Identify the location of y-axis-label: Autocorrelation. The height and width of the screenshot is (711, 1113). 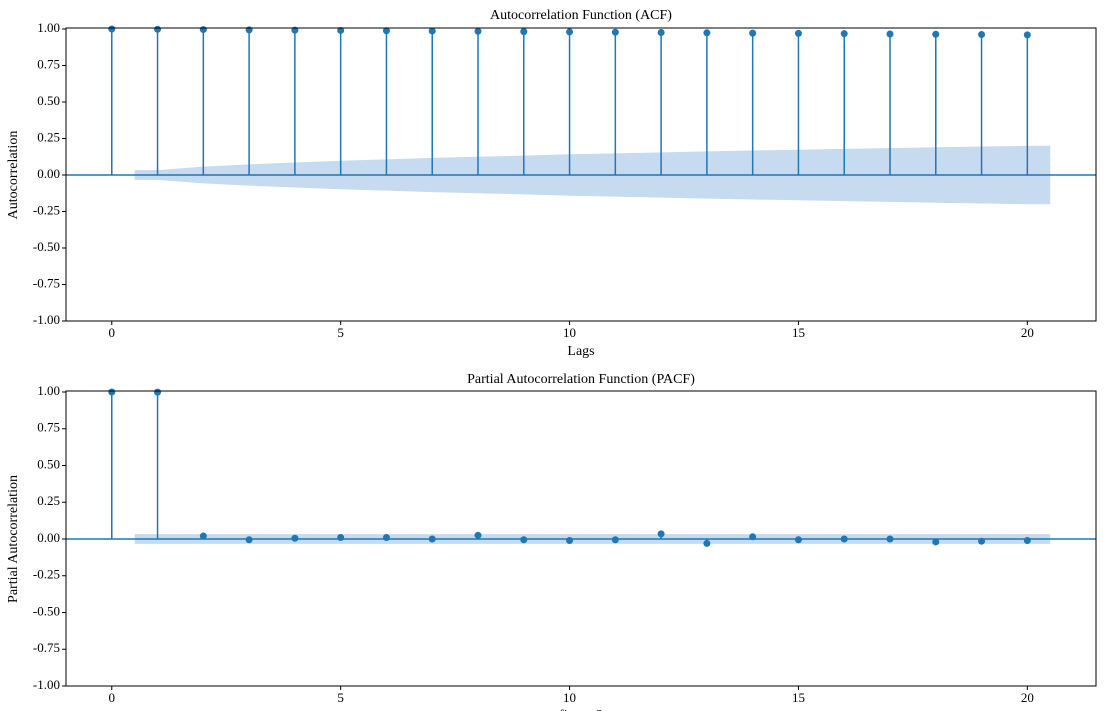
(13, 175).